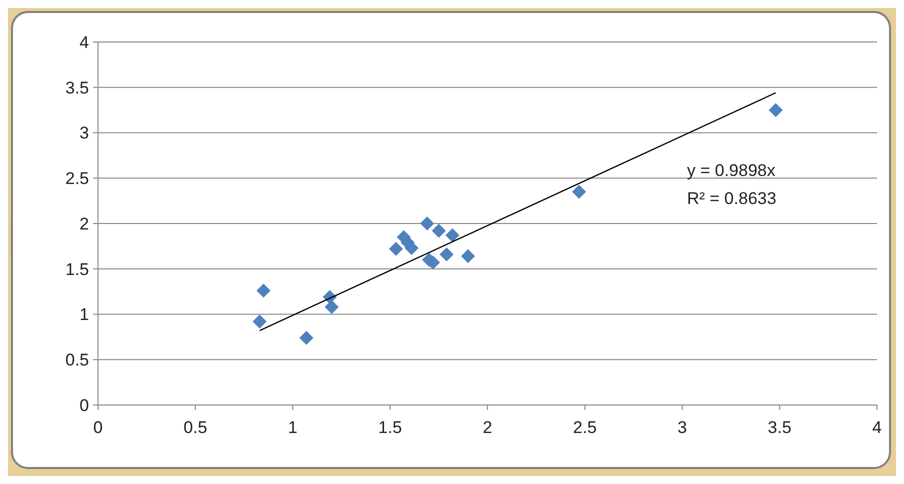  What do you see at coordinates (682, 427) in the screenshot?
I see `x-tick-label: 3` at bounding box center [682, 427].